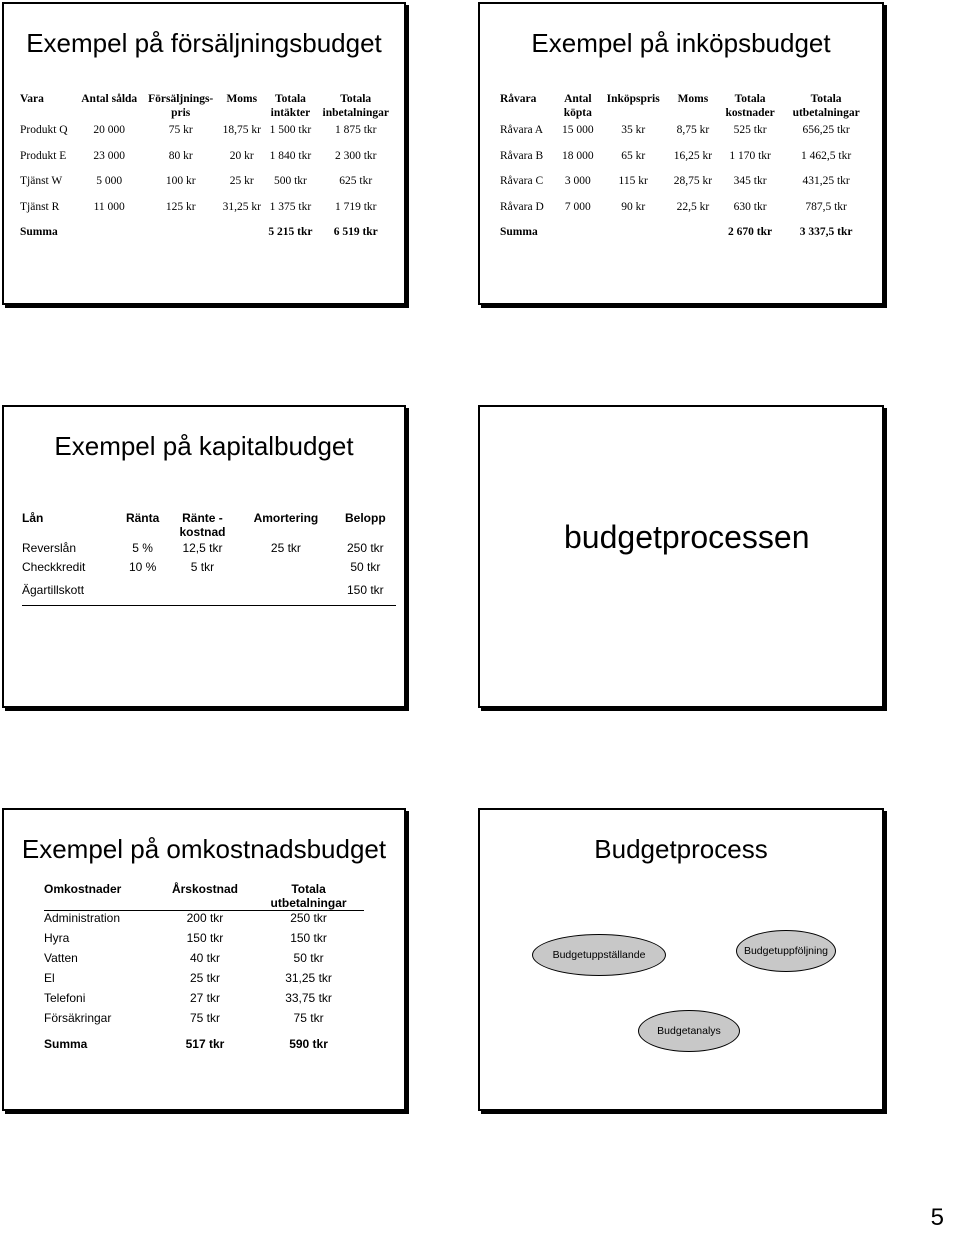 The width and height of the screenshot is (960, 1242). What do you see at coordinates (693, 130) in the screenshot?
I see `table-cell: 8,75 kr` at bounding box center [693, 130].